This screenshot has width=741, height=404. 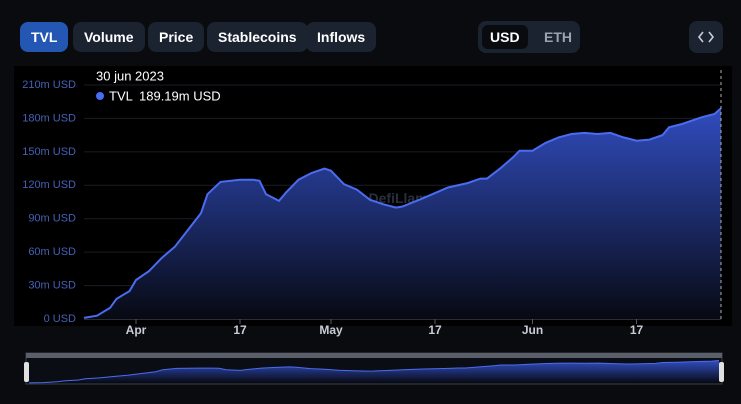 I want to click on y-tick-label: 0 USD, so click(x=60, y=319).